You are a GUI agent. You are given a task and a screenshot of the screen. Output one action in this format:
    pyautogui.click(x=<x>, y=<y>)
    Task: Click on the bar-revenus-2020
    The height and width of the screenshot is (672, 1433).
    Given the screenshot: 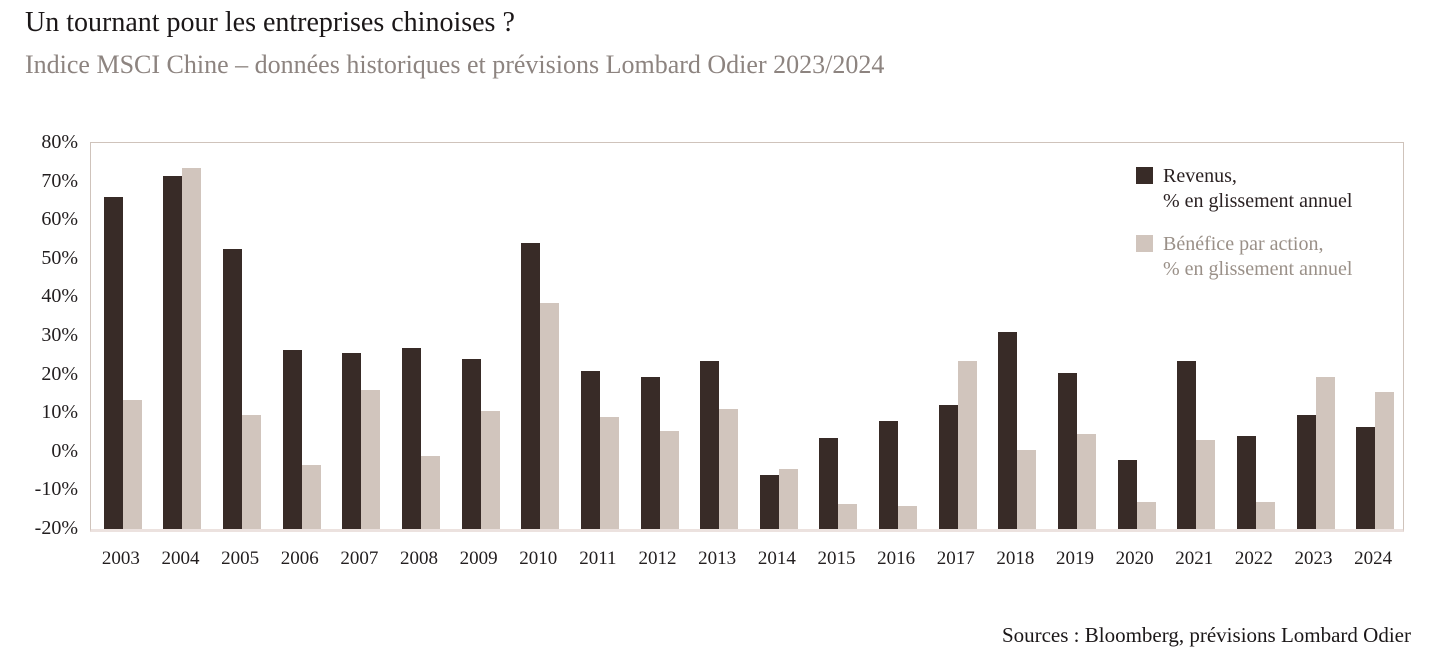 What is the action you would take?
    pyautogui.click(x=1127, y=494)
    